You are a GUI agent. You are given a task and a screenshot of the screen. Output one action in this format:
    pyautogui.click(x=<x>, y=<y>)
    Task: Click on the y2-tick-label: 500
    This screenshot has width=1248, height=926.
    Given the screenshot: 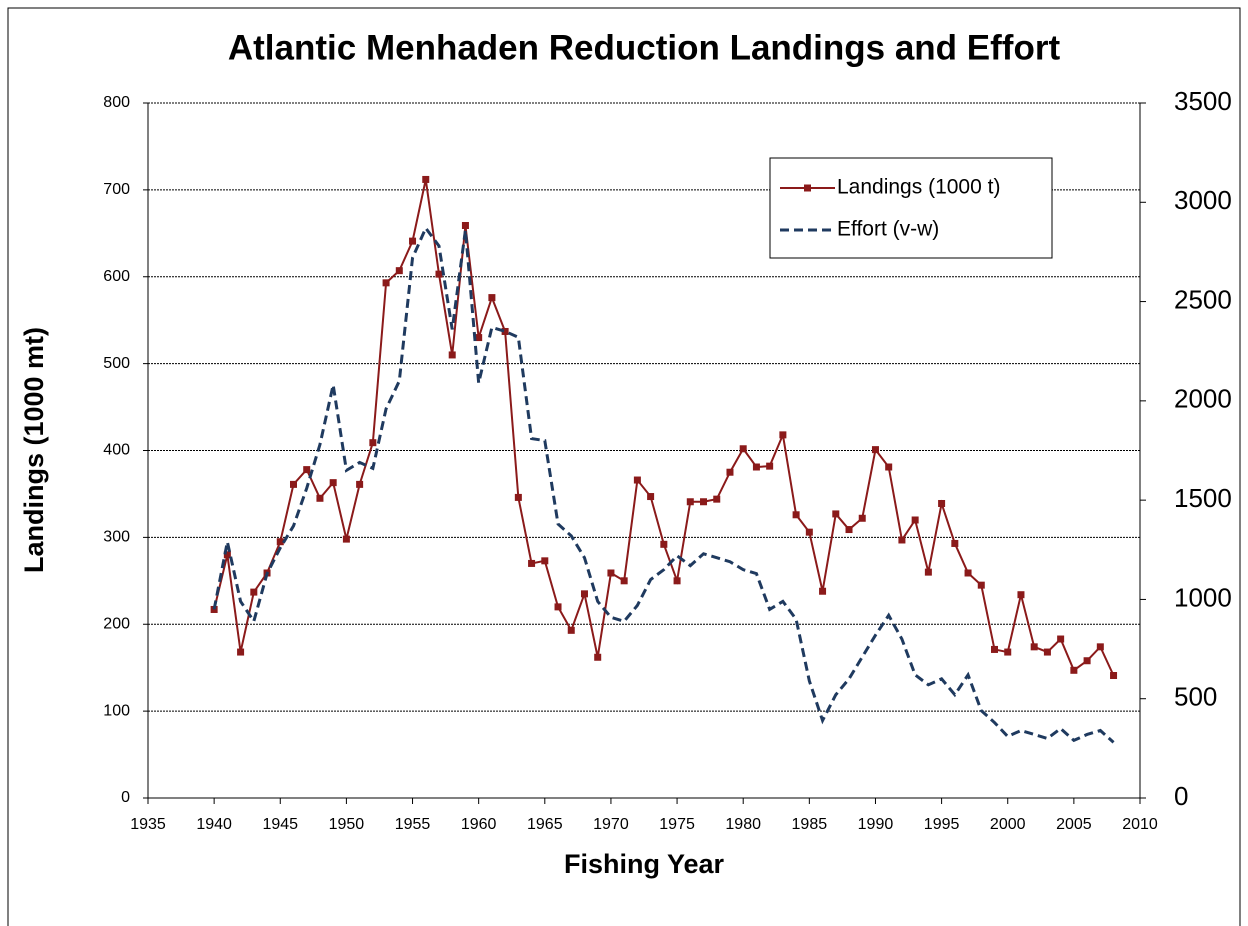 What is the action you would take?
    pyautogui.click(x=1195, y=697)
    